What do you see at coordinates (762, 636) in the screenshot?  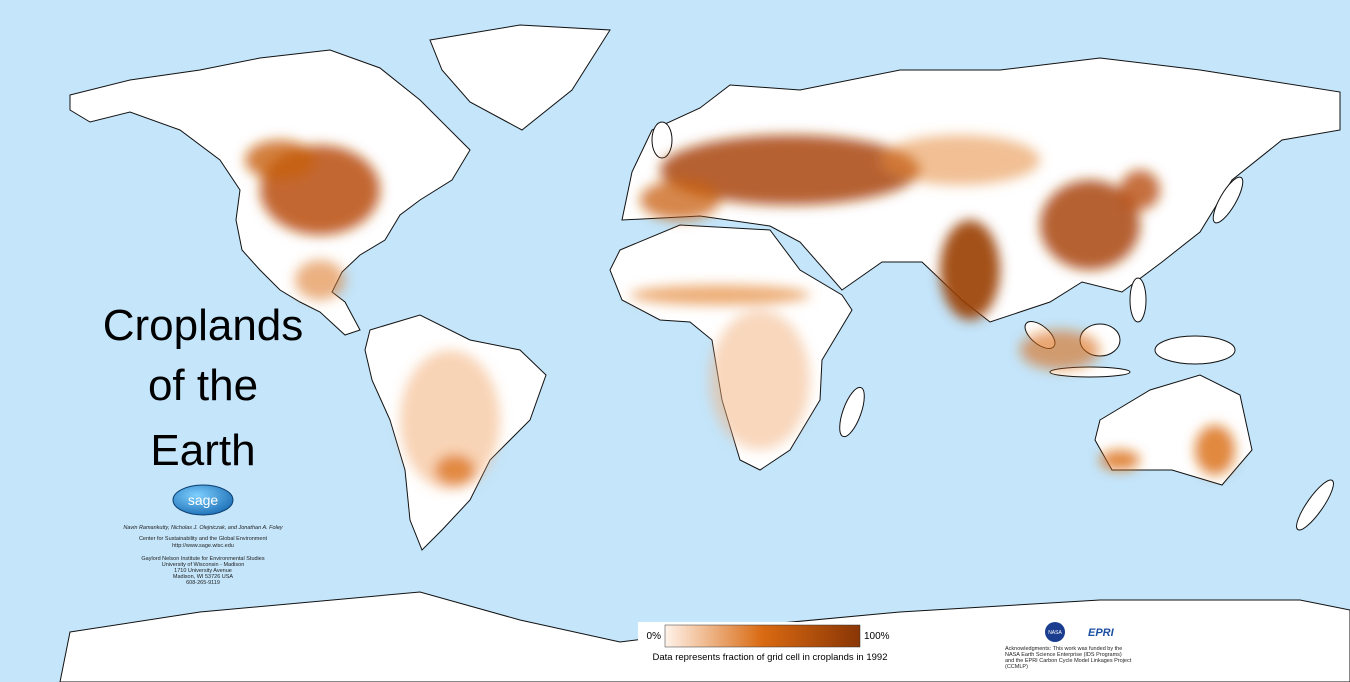 I see `color-ramp` at bounding box center [762, 636].